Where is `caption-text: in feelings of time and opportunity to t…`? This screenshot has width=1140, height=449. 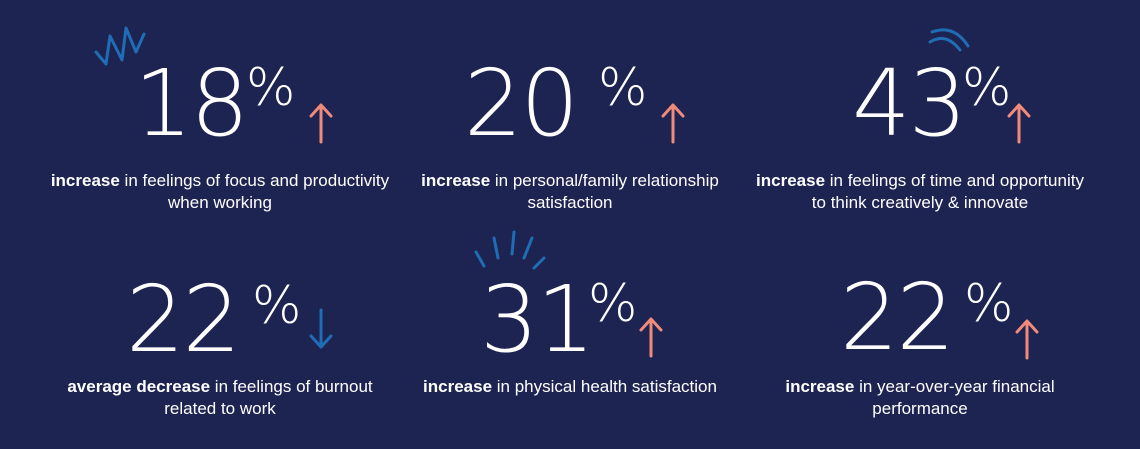
caption-text: in feelings of time and opportunity to t… is located at coordinates (947, 191).